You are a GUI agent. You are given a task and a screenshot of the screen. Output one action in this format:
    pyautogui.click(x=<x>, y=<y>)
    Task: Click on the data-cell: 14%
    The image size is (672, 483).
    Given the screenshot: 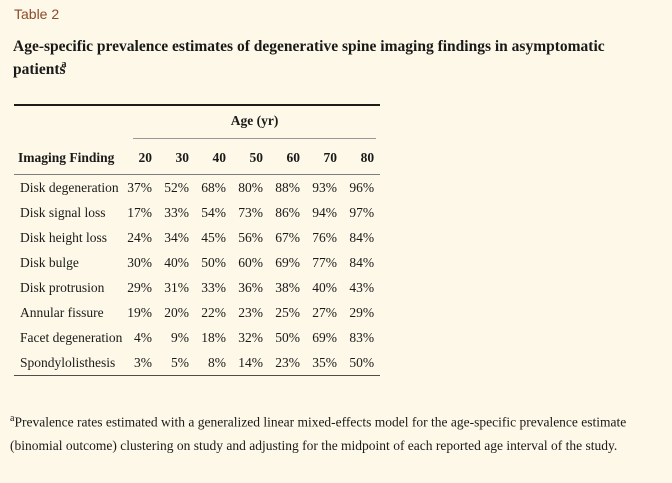 What is the action you would take?
    pyautogui.click(x=250, y=363)
    